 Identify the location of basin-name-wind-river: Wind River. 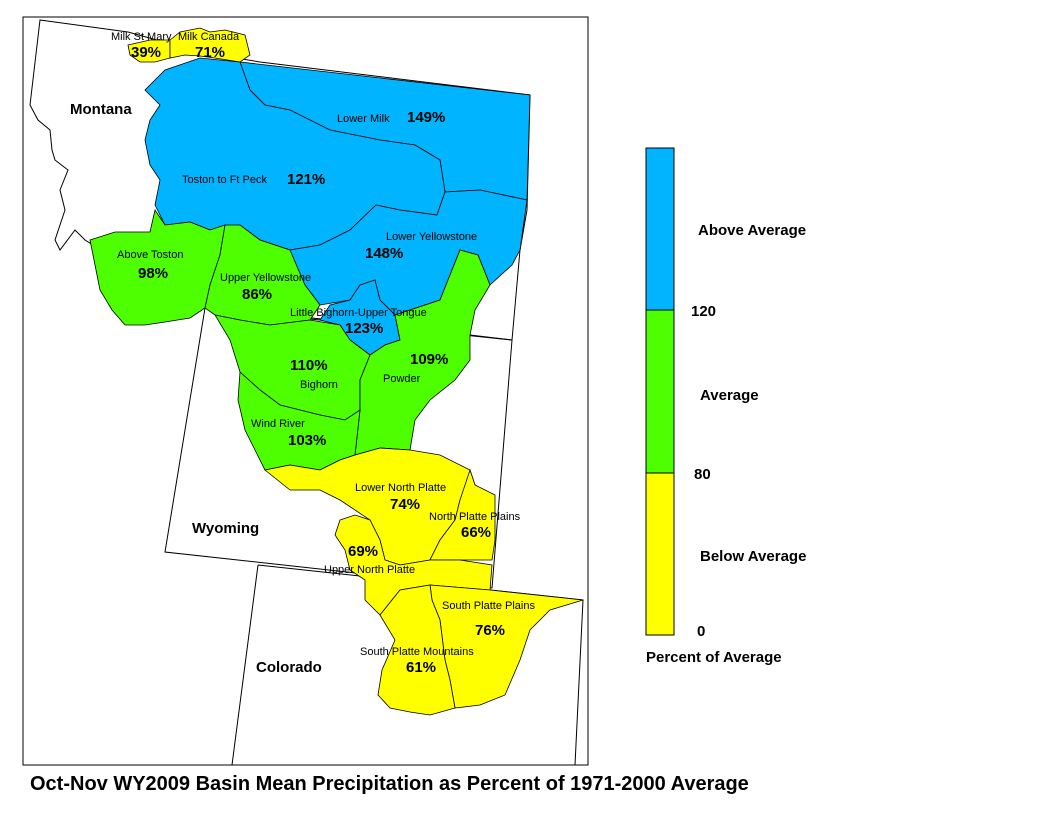
(278, 424).